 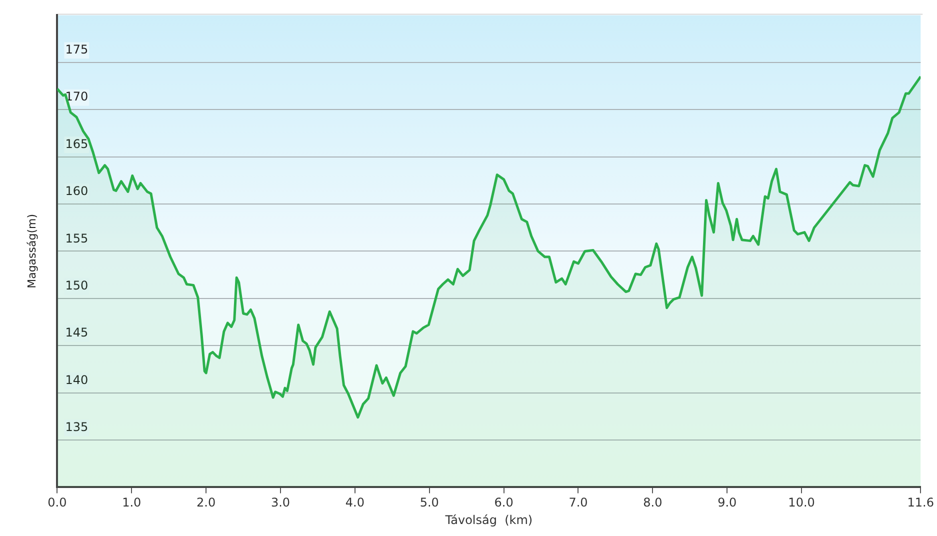 I want to click on x-tick-label: 3.0, so click(x=280, y=503).